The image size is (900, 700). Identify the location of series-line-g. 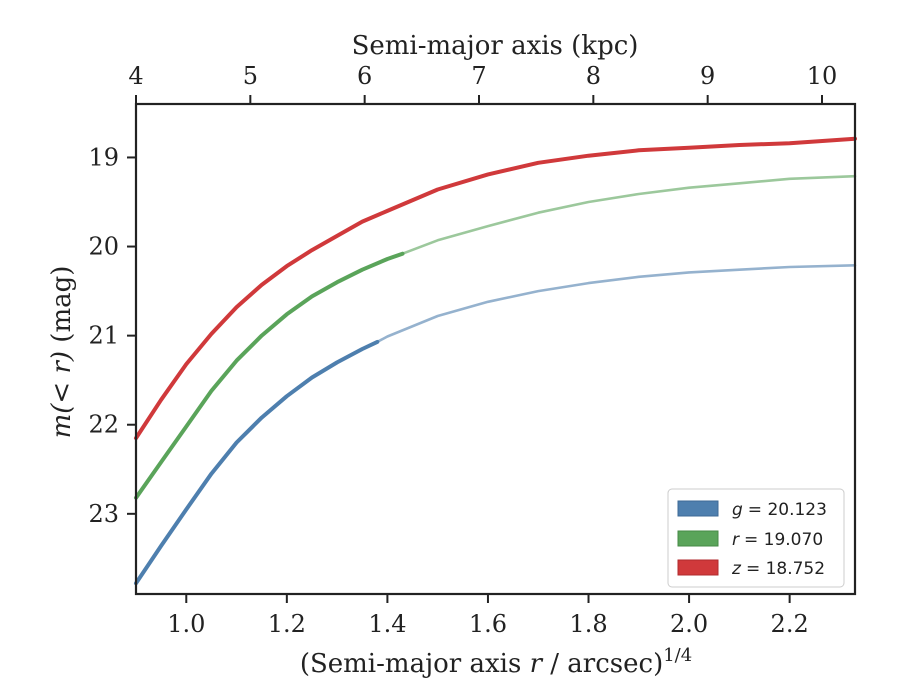
(257, 462).